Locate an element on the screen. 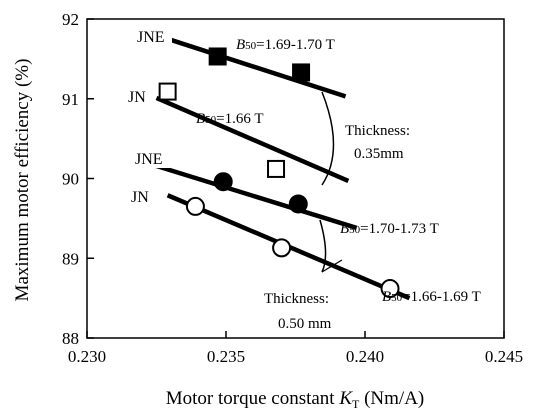 The width and height of the screenshot is (550, 420). b50-annotation: B50=1.66 T is located at coordinates (230, 119).